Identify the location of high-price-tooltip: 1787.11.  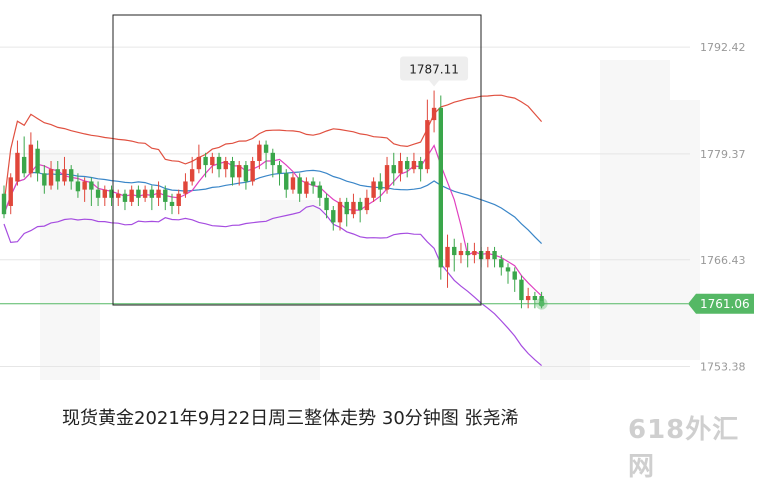
(434, 71).